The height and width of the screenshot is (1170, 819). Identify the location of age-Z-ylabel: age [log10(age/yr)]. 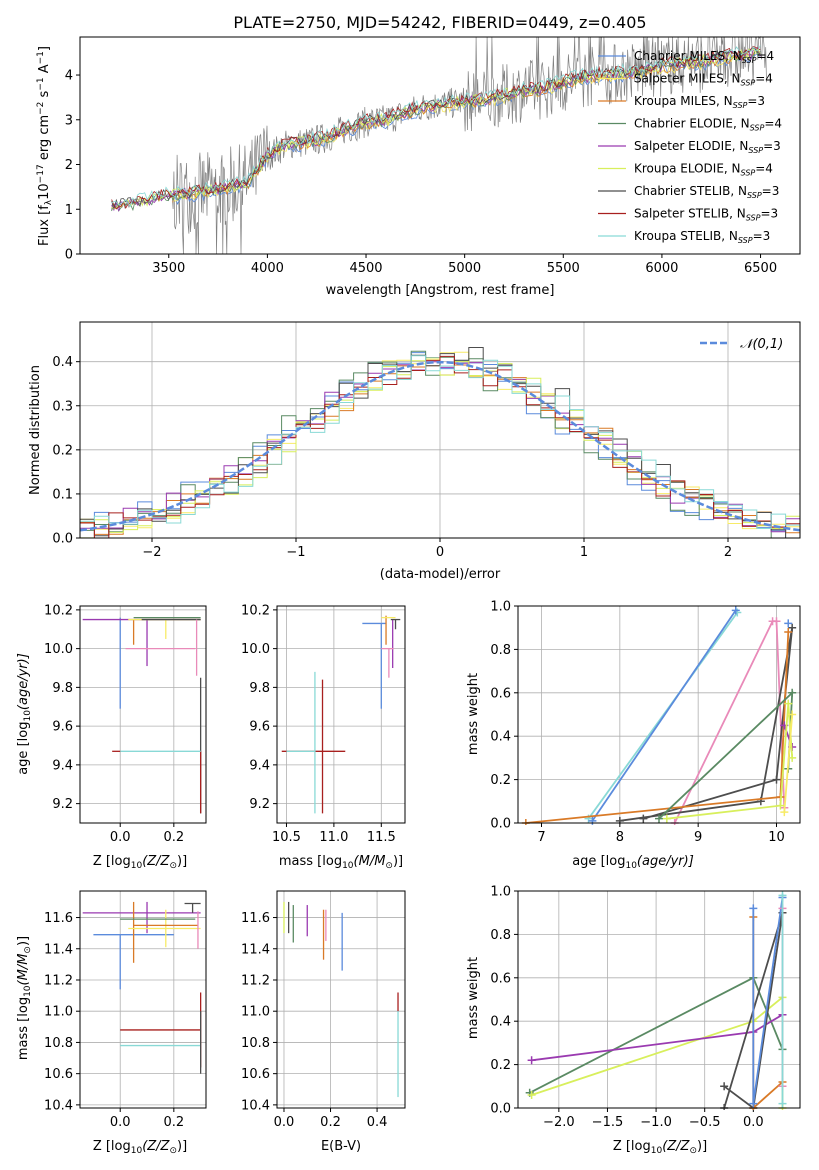
(24, 714).